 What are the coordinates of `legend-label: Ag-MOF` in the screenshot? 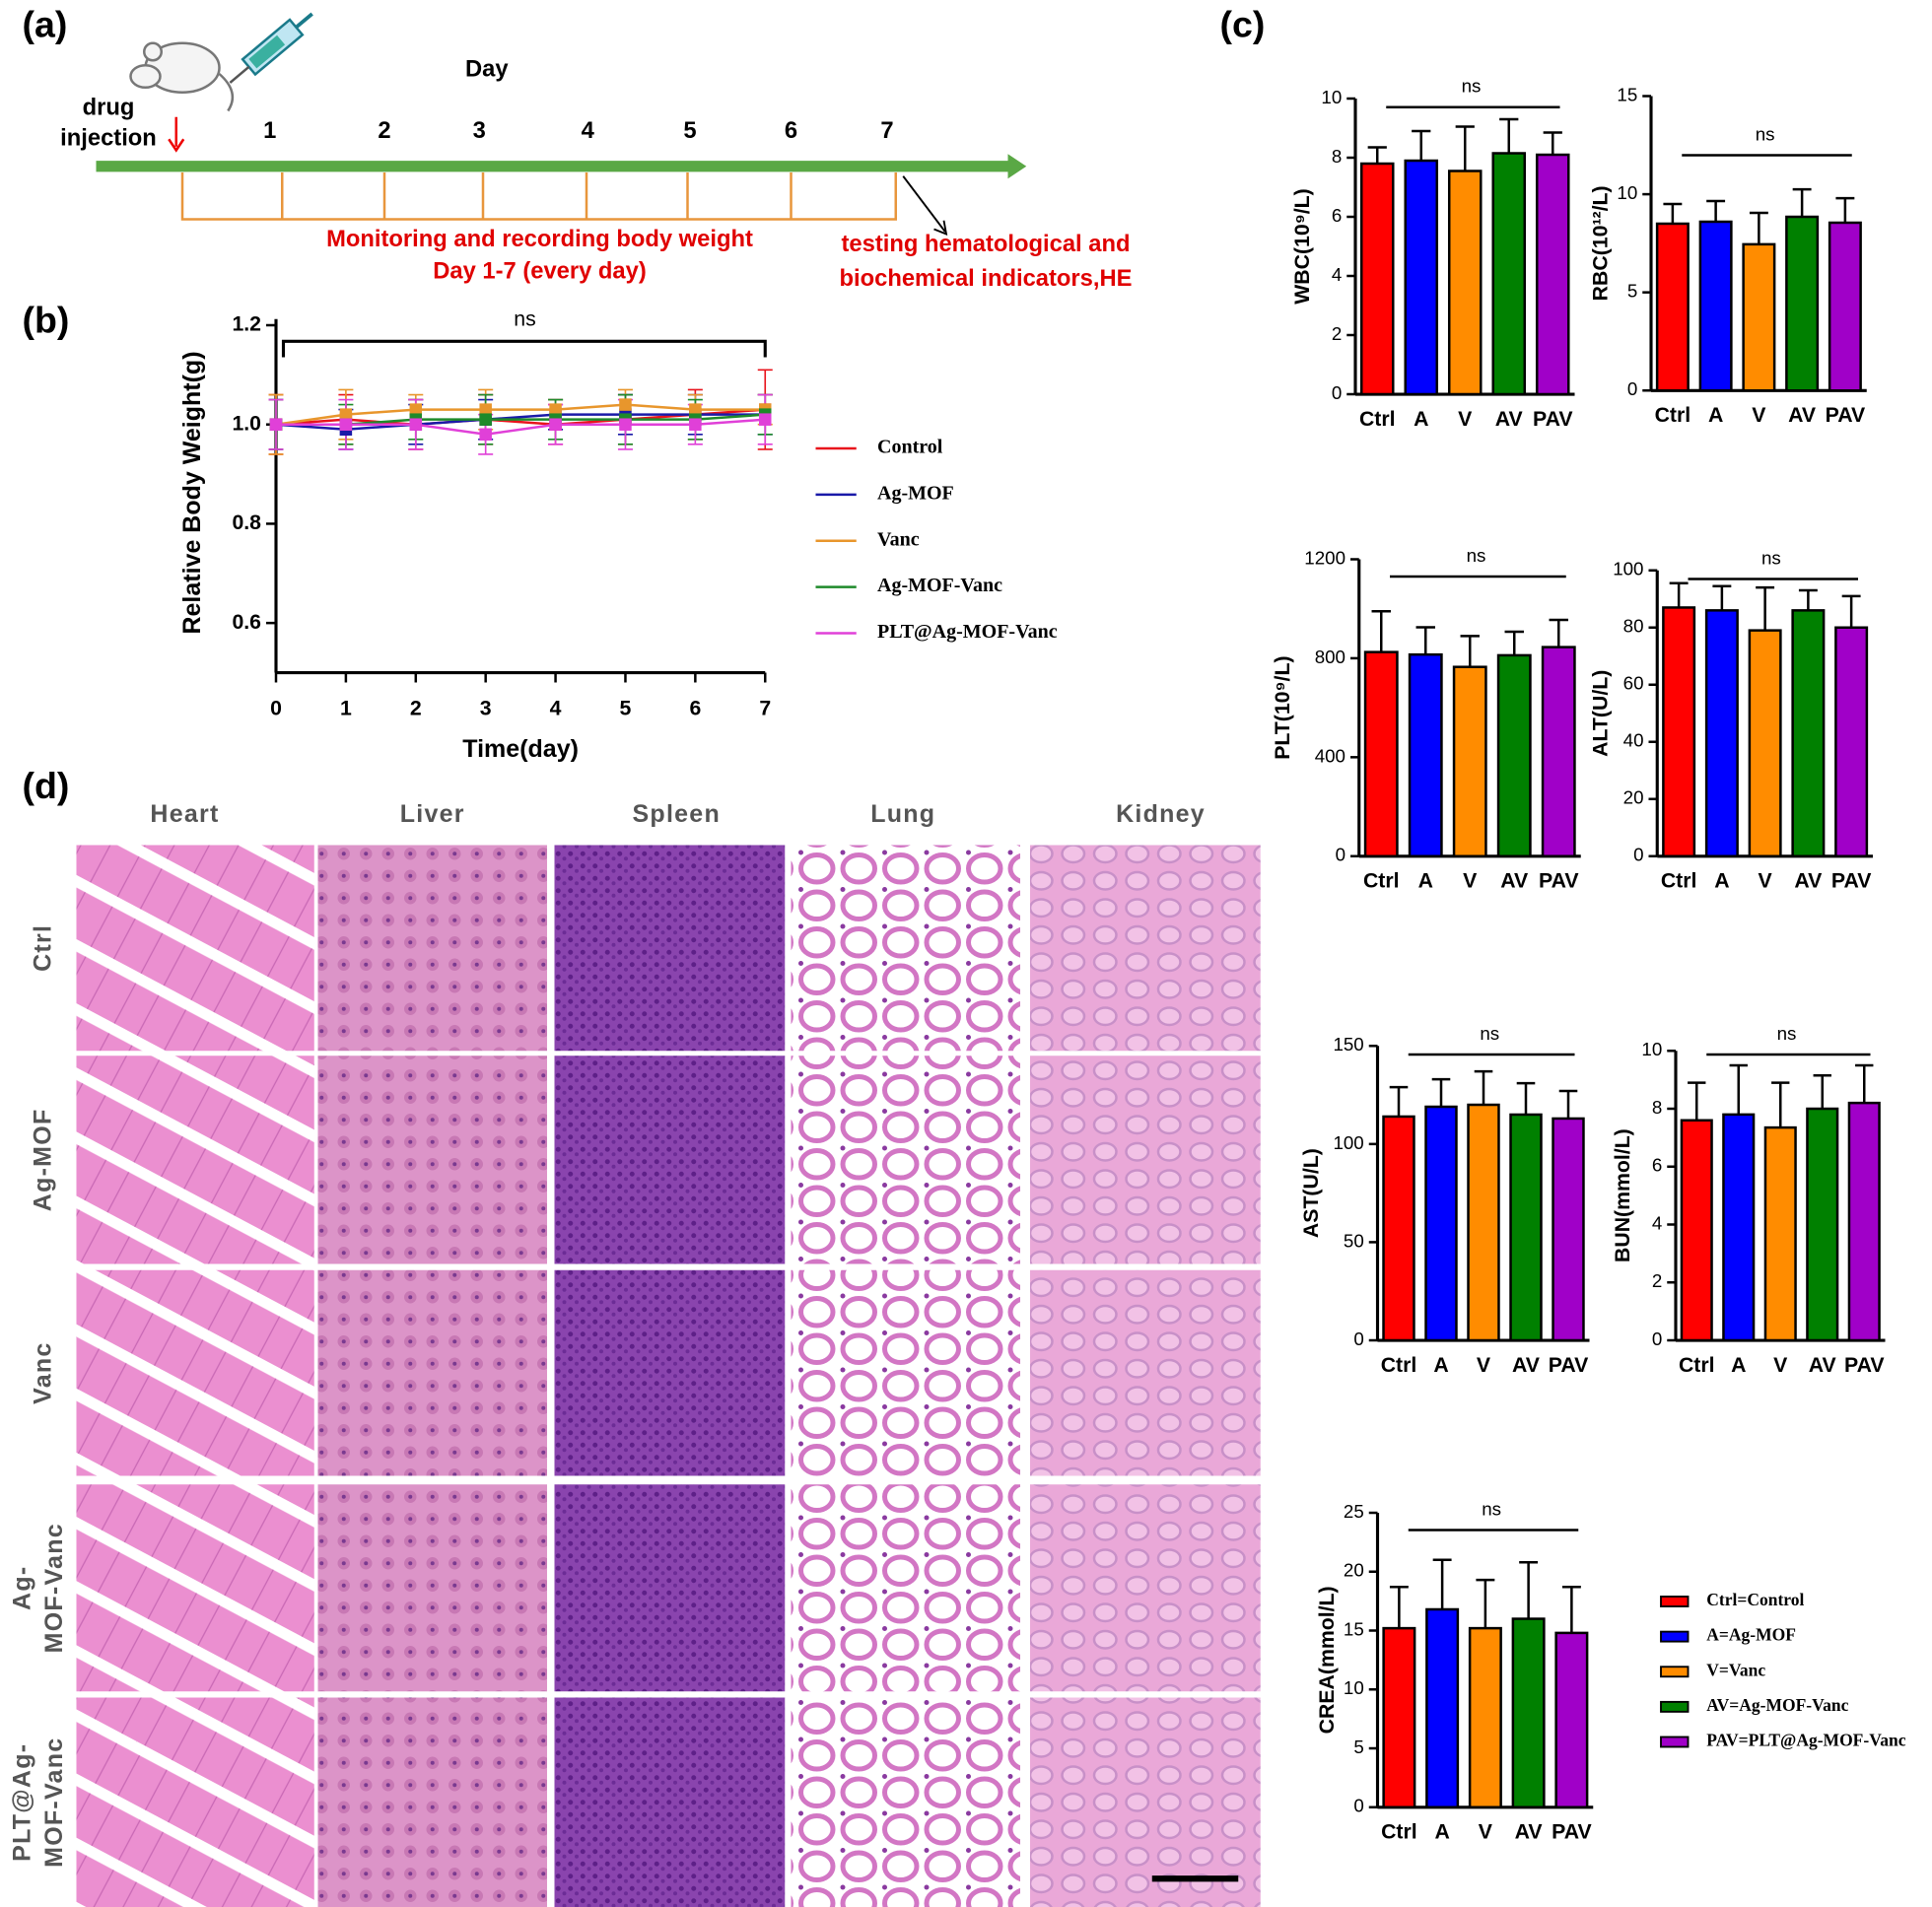 It's located at (916, 493).